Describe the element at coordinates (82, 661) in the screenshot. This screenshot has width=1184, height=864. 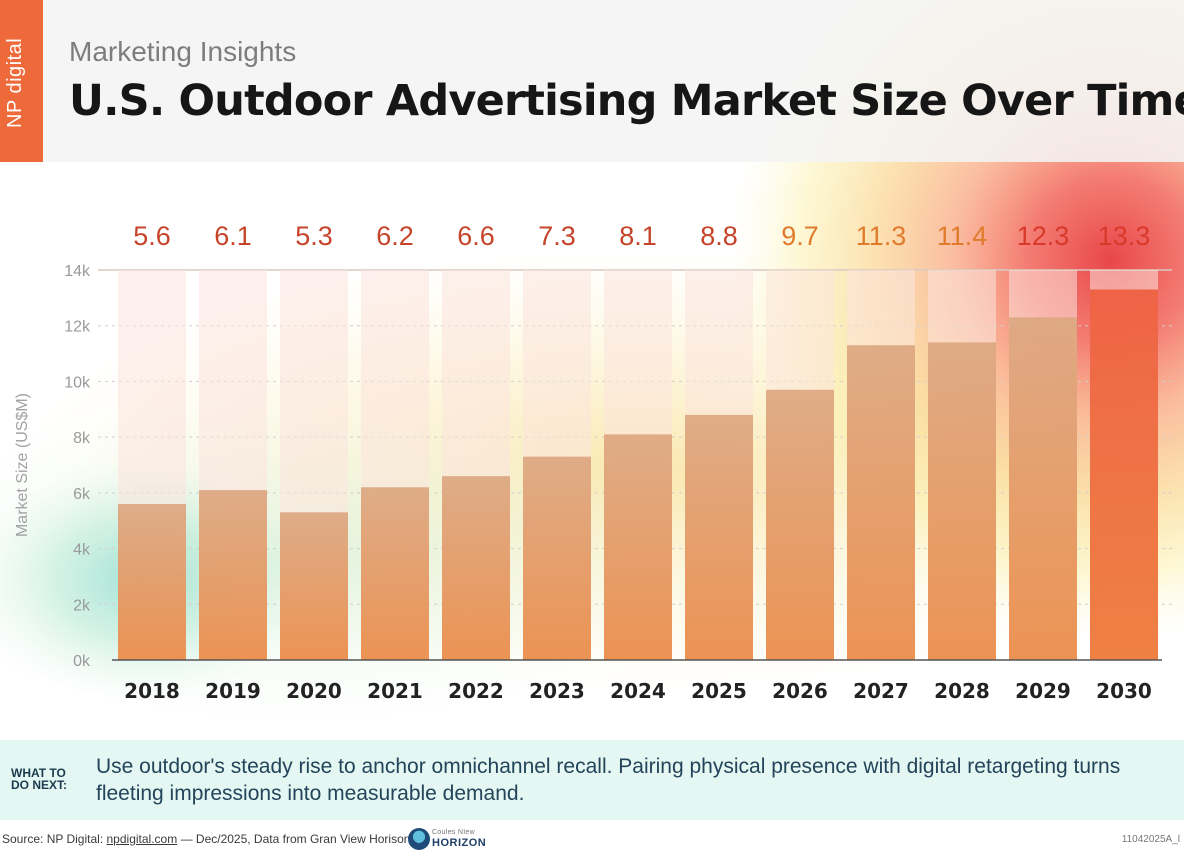
I see `y-tick-label: 0k` at that location.